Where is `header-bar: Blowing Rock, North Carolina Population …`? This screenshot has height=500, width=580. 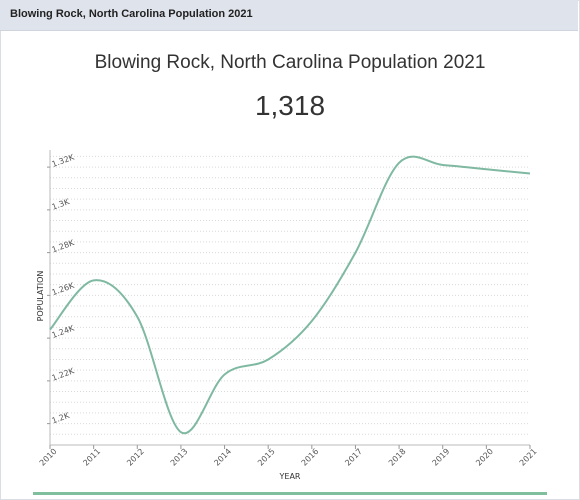 header-bar: Blowing Rock, North Carolina Population … is located at coordinates (289, 15).